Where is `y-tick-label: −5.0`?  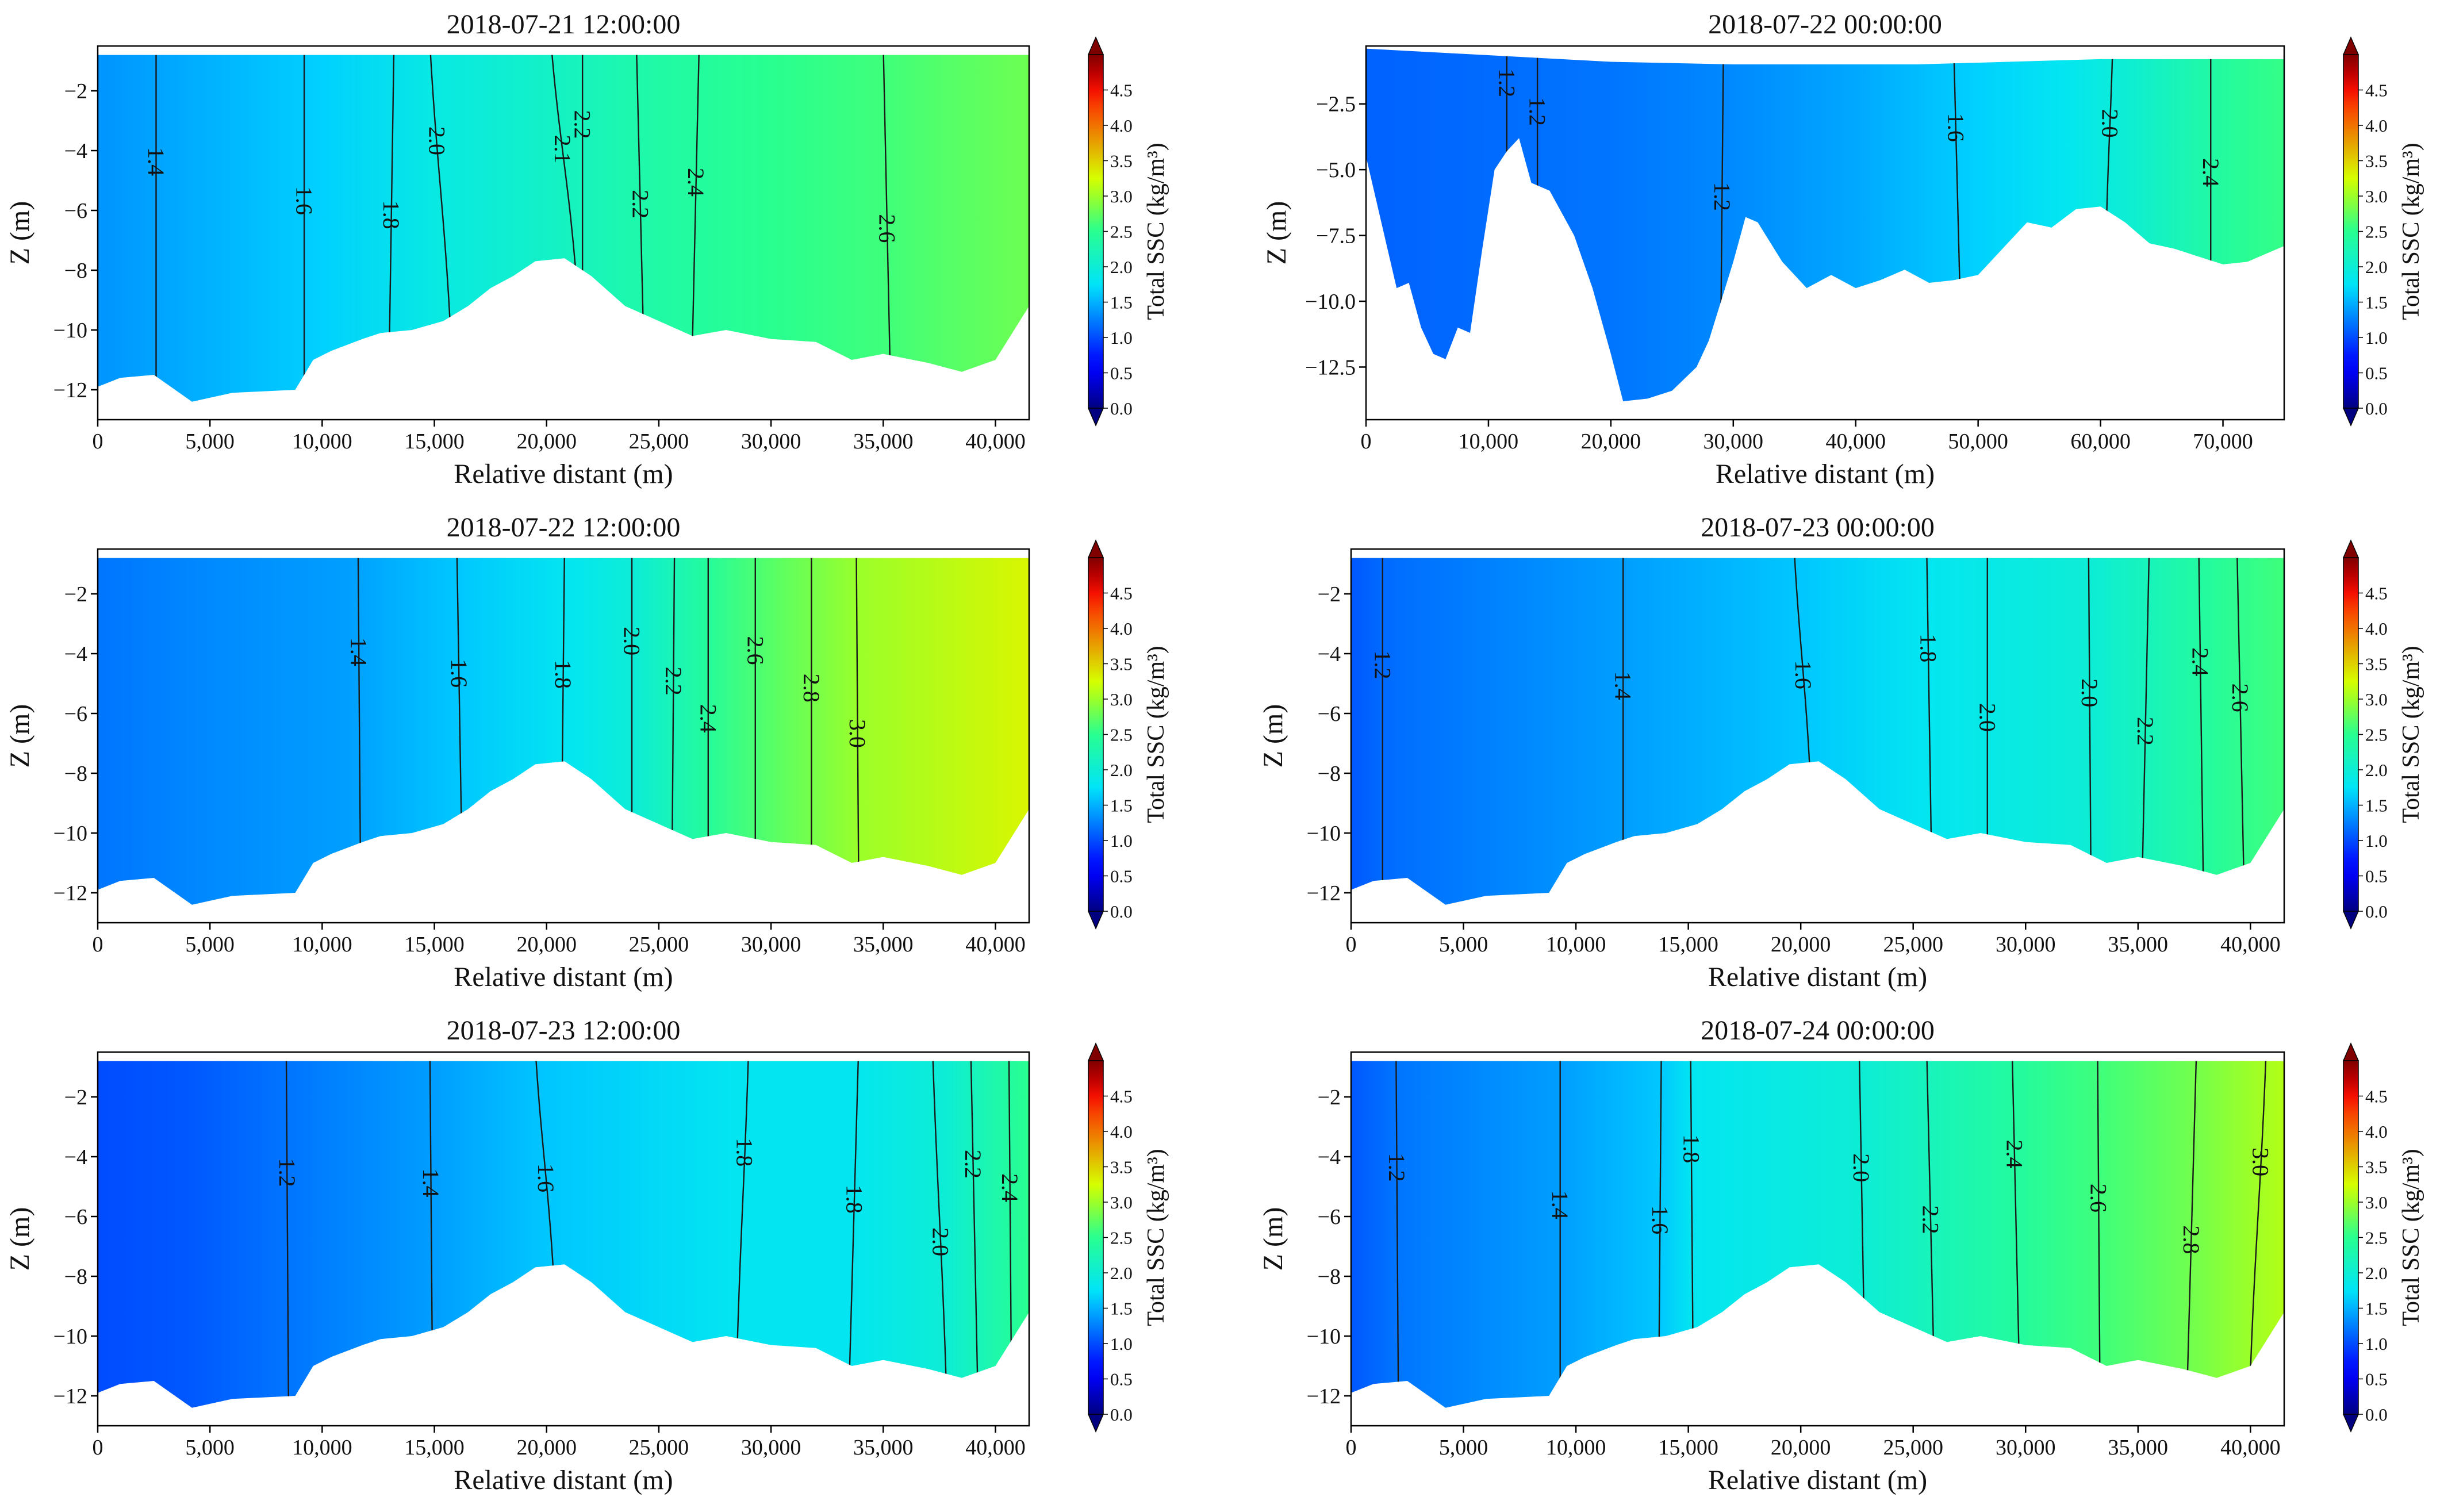 y-tick-label: −5.0 is located at coordinates (1336, 170).